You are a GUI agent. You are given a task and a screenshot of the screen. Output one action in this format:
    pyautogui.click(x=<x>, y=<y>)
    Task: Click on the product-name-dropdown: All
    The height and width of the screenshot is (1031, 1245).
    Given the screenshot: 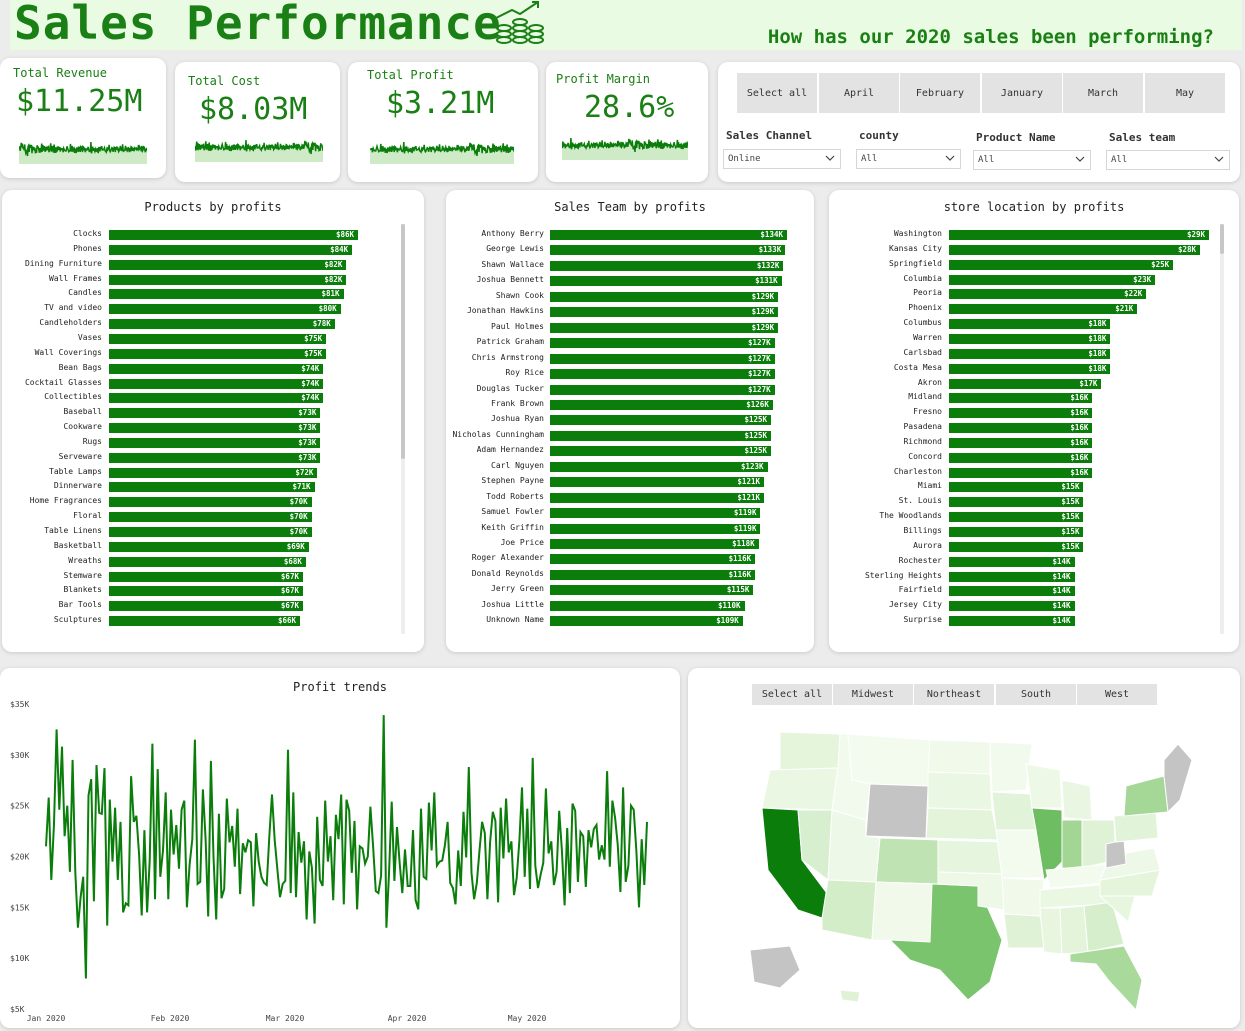 What is the action you would take?
    pyautogui.click(x=1032, y=160)
    